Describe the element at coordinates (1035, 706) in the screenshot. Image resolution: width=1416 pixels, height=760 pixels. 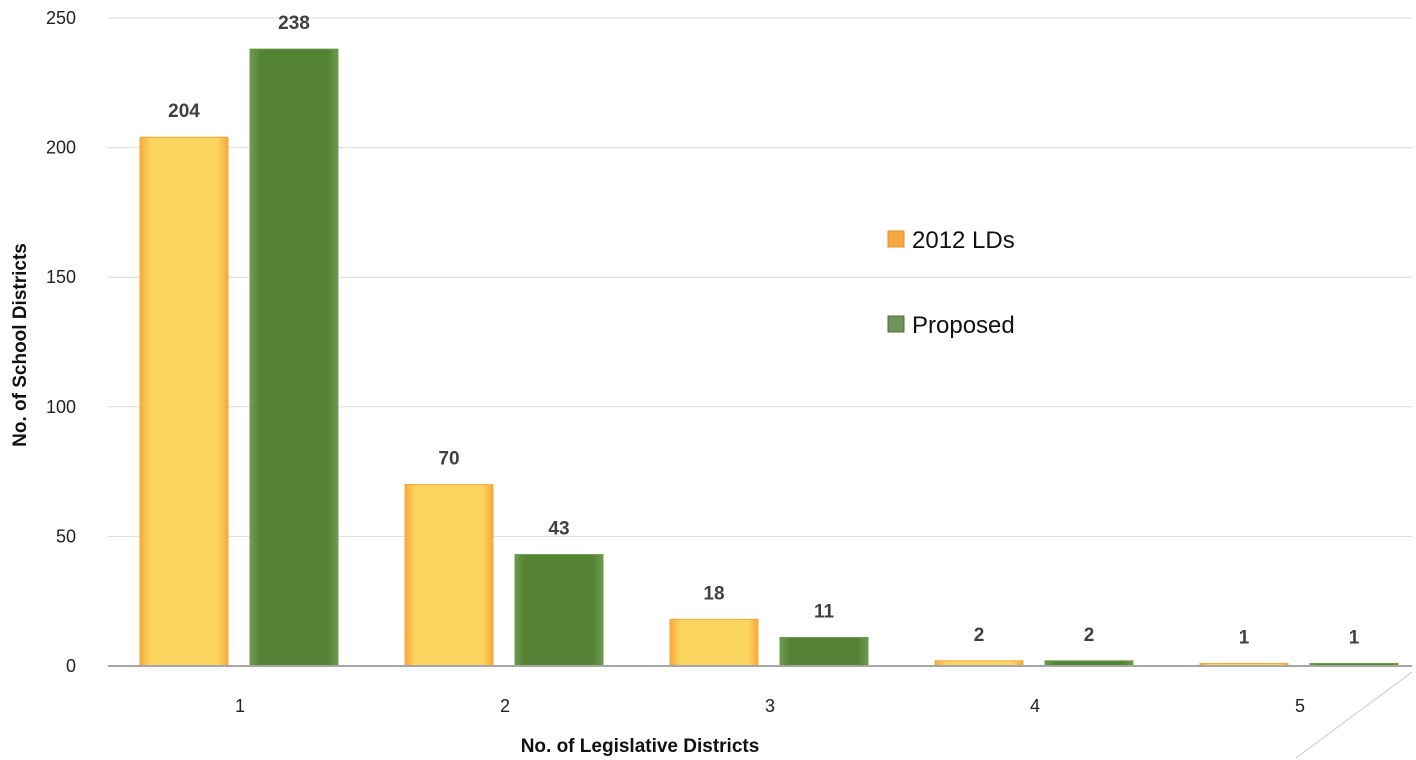
I see `x-tick-label: 4` at that location.